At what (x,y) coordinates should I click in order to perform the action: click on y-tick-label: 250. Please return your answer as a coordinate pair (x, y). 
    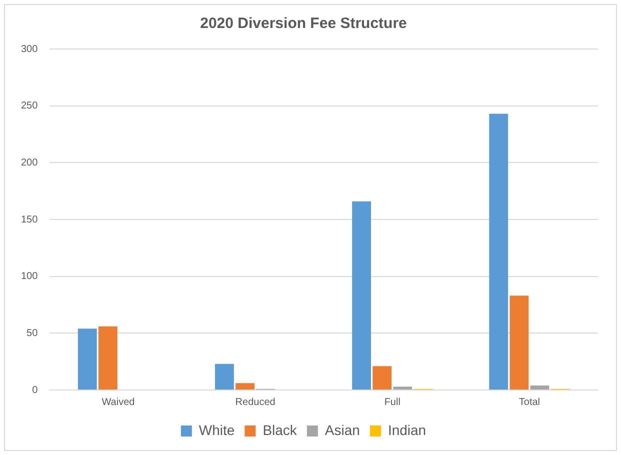
    Looking at the image, I should click on (29, 106).